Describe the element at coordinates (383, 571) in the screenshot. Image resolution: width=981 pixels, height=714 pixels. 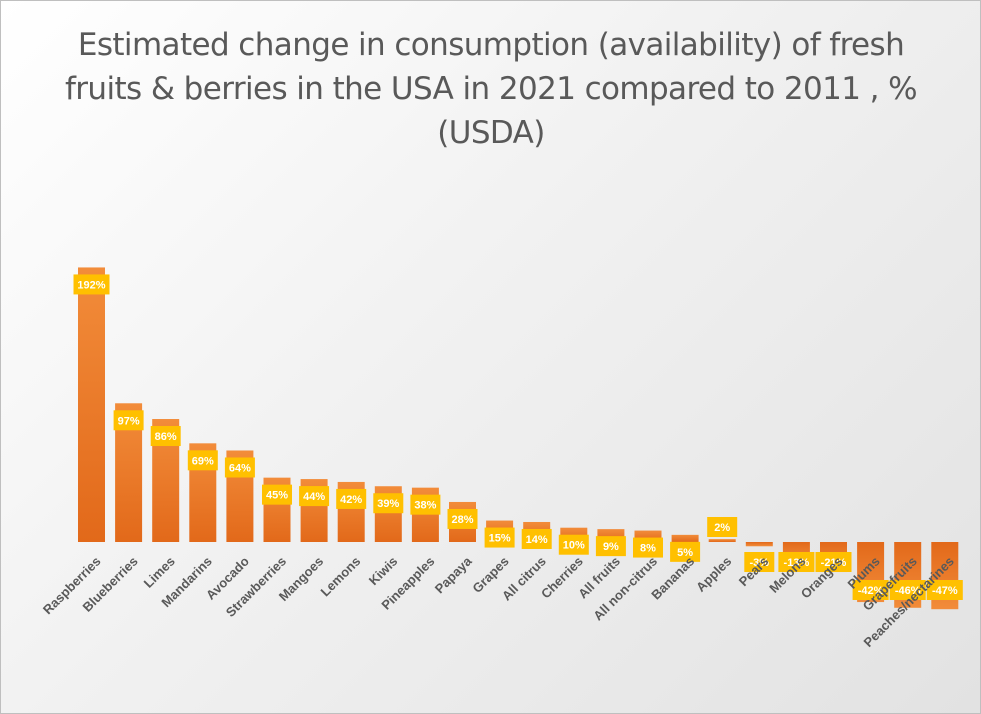
I see `tick-label: Kiwis` at that location.